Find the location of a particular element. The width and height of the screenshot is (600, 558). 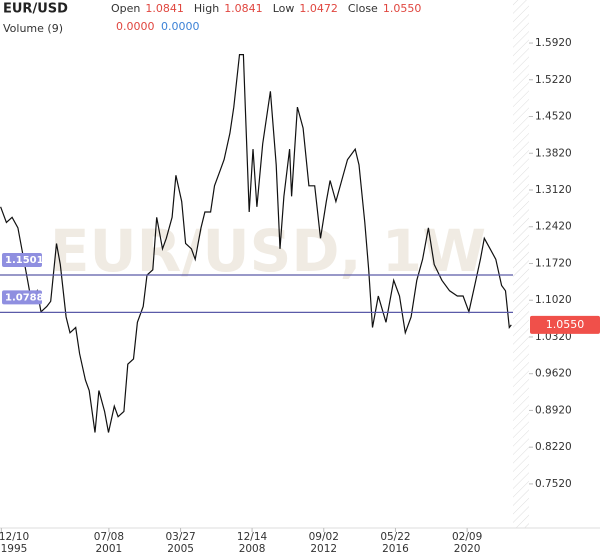

x-tick-label: 02/09 2020 is located at coordinates (467, 543).